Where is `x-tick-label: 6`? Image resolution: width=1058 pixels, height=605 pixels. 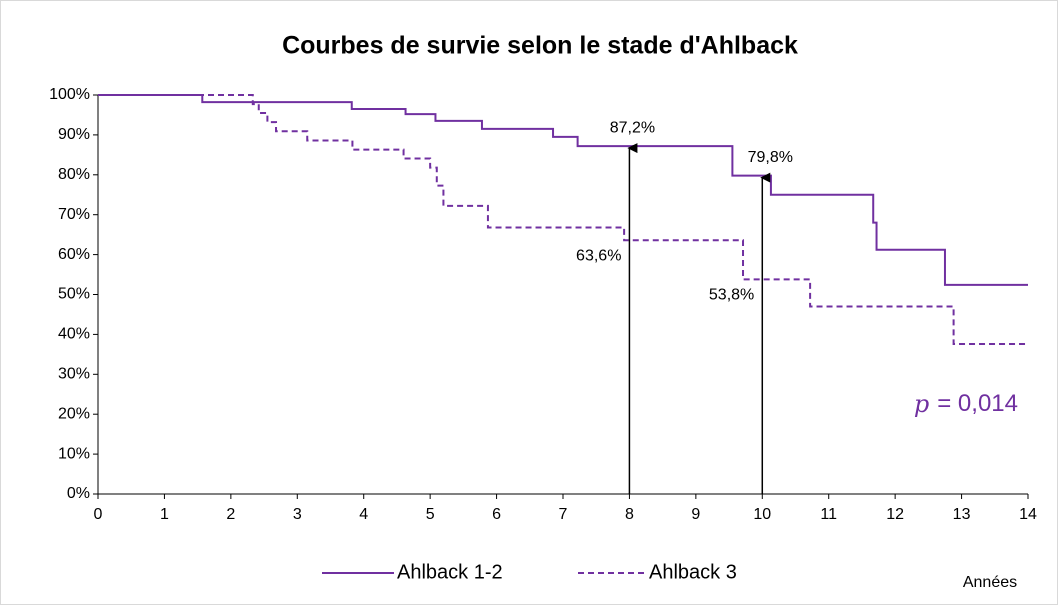
x-tick-label: 6 is located at coordinates (496, 514).